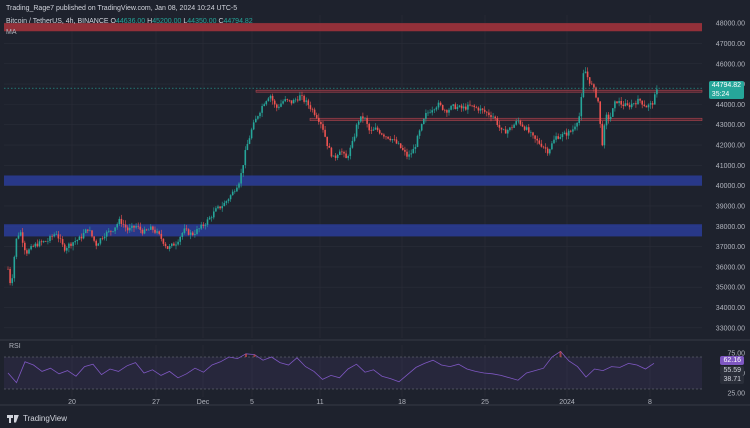 This screenshot has width=750, height=428. I want to click on time-tick-label: 11, so click(319, 402).